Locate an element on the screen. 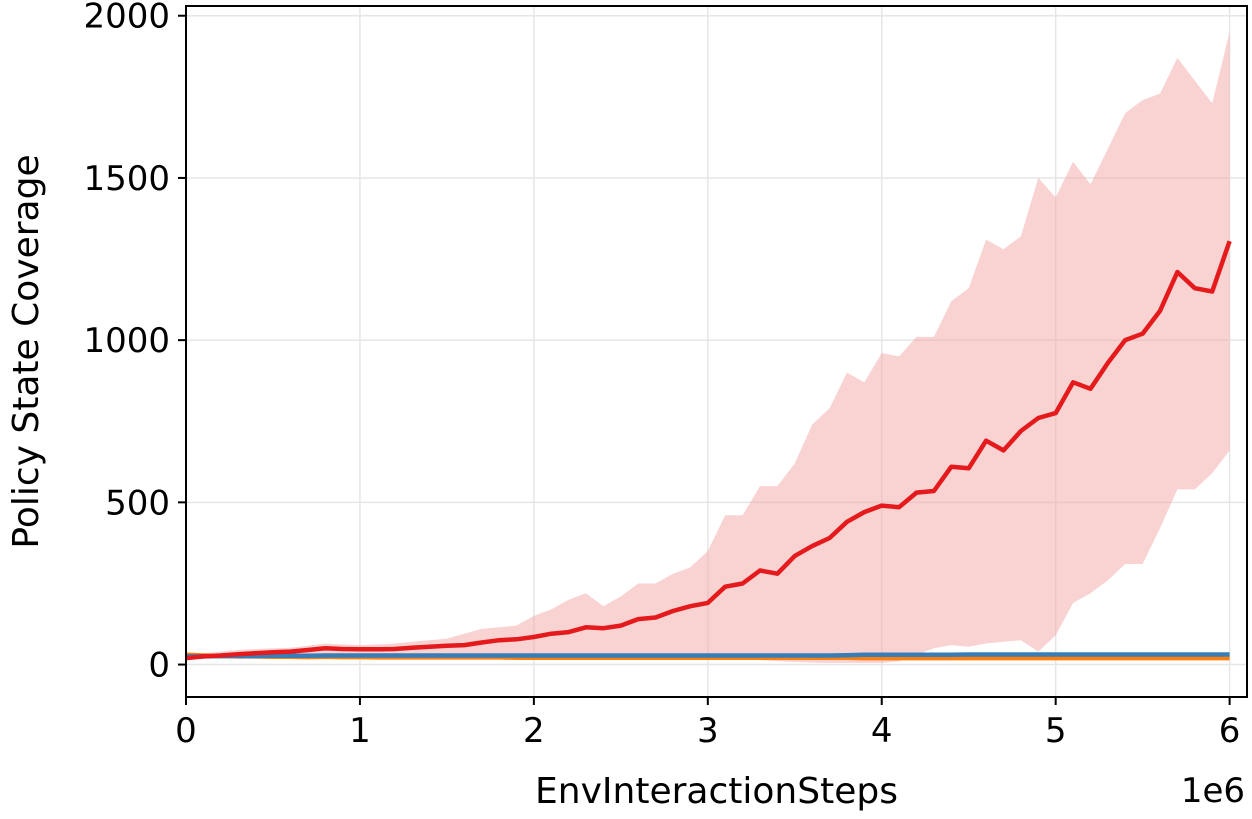  x-axis-label: EnvInteractionSteps is located at coordinates (716, 791).